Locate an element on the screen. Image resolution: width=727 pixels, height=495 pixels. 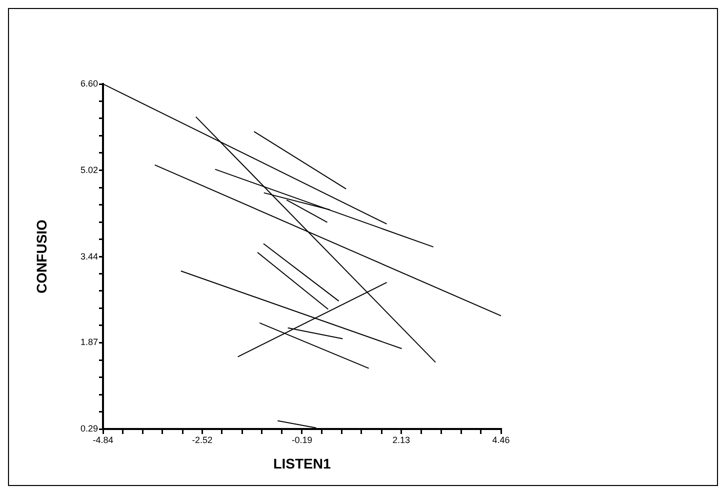
x-tick-label: -4.84 is located at coordinates (103, 439).